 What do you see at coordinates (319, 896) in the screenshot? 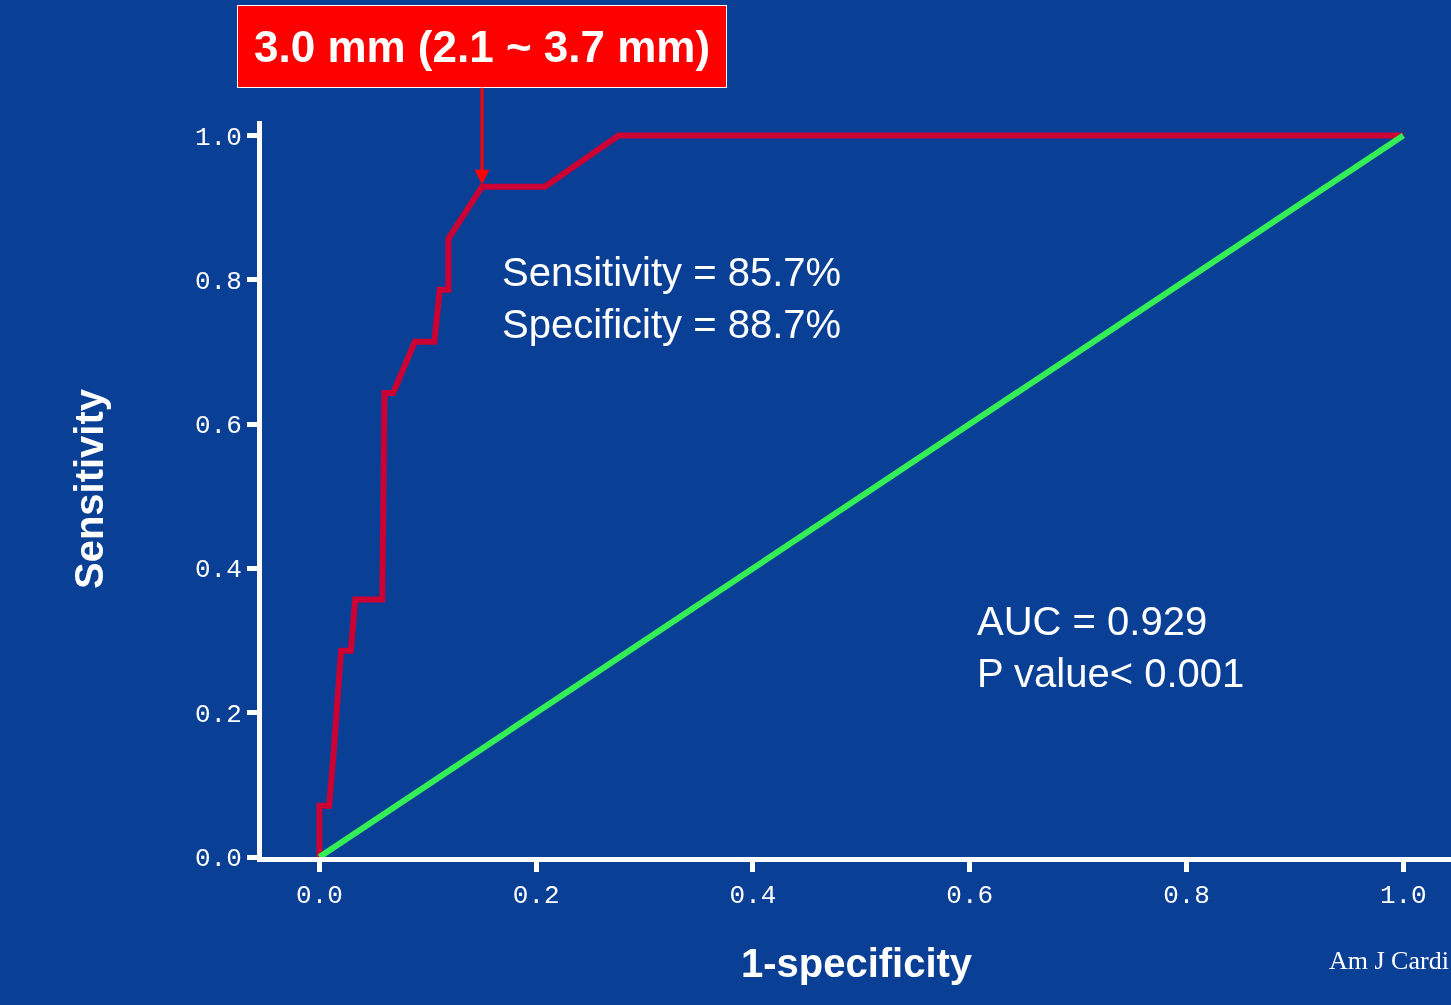
I see `x-tick-label: 0.0` at bounding box center [319, 896].